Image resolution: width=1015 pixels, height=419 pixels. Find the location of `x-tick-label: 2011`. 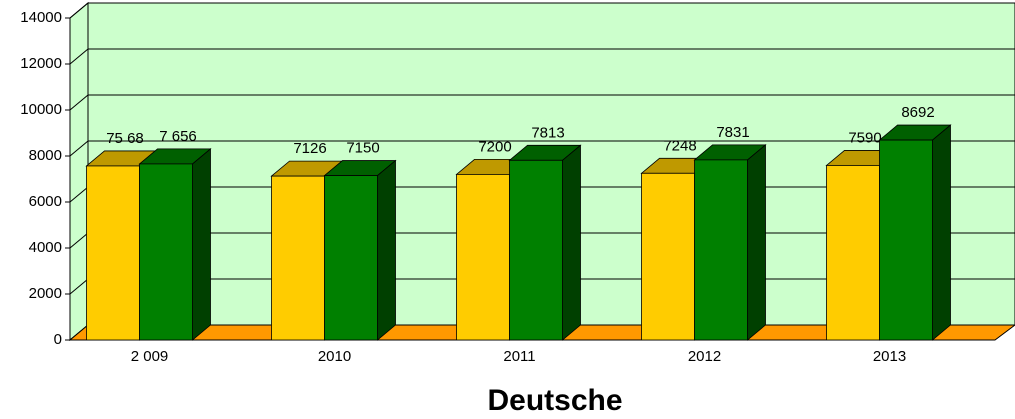

x-tick-label: 2011 is located at coordinates (519, 356).